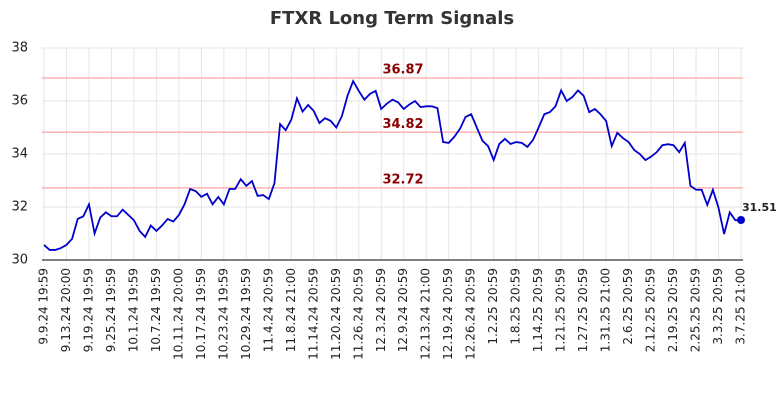 The height and width of the screenshot is (404, 784). What do you see at coordinates (538, 310) in the screenshot?
I see `x-tick-label: 1.14.25 20:59` at bounding box center [538, 310].